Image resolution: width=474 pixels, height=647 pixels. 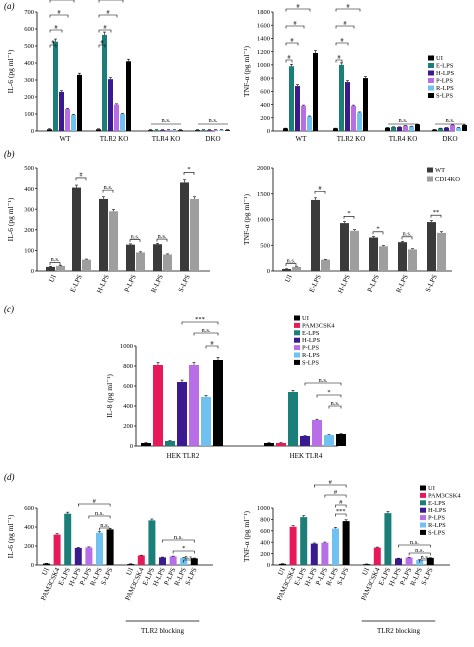 I want to click on c-sig-label: #, so click(x=212, y=343).